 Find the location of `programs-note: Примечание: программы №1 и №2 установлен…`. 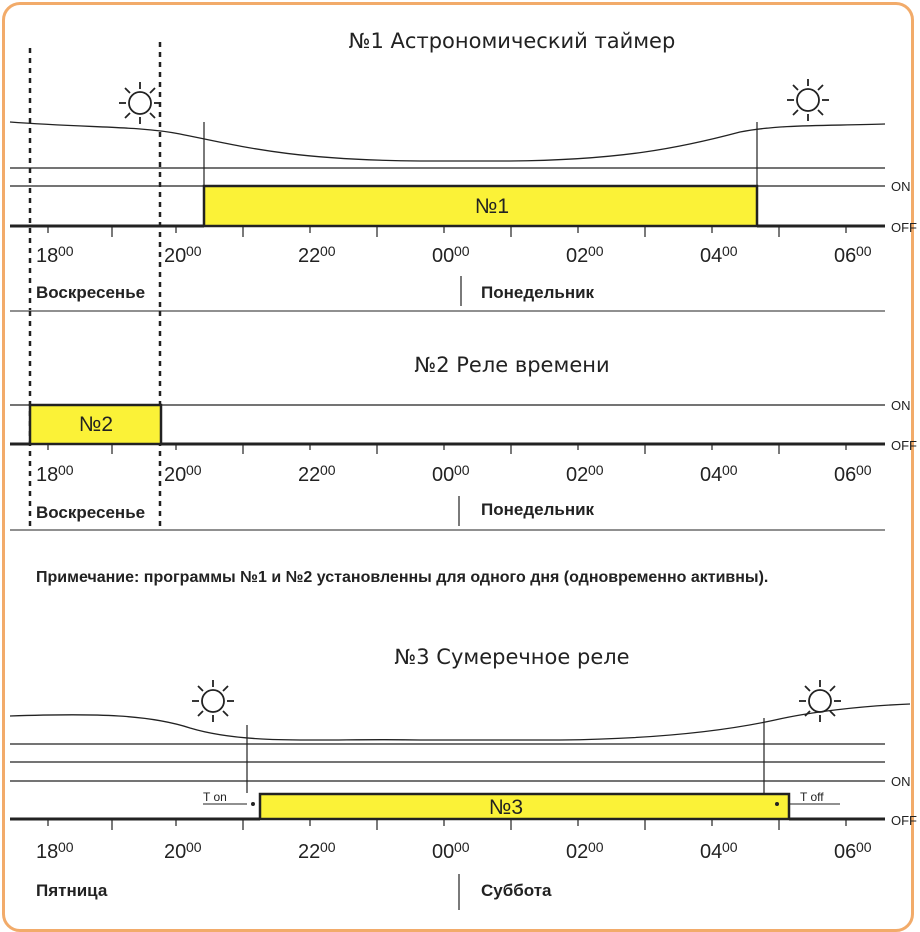

programs-note: Примечание: программы №1 и №2 установлен… is located at coordinates (402, 577).